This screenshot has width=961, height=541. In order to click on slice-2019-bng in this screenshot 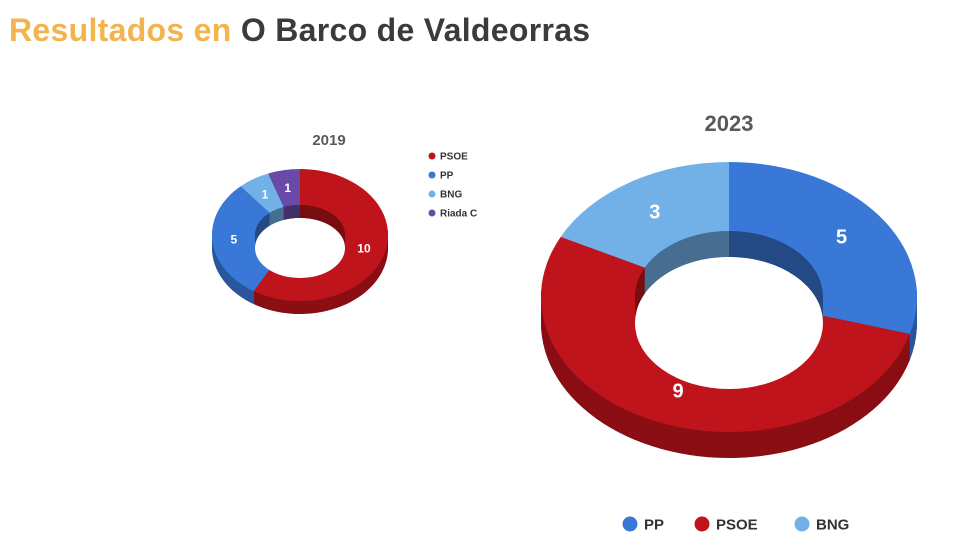, I will do `click(262, 193)`.